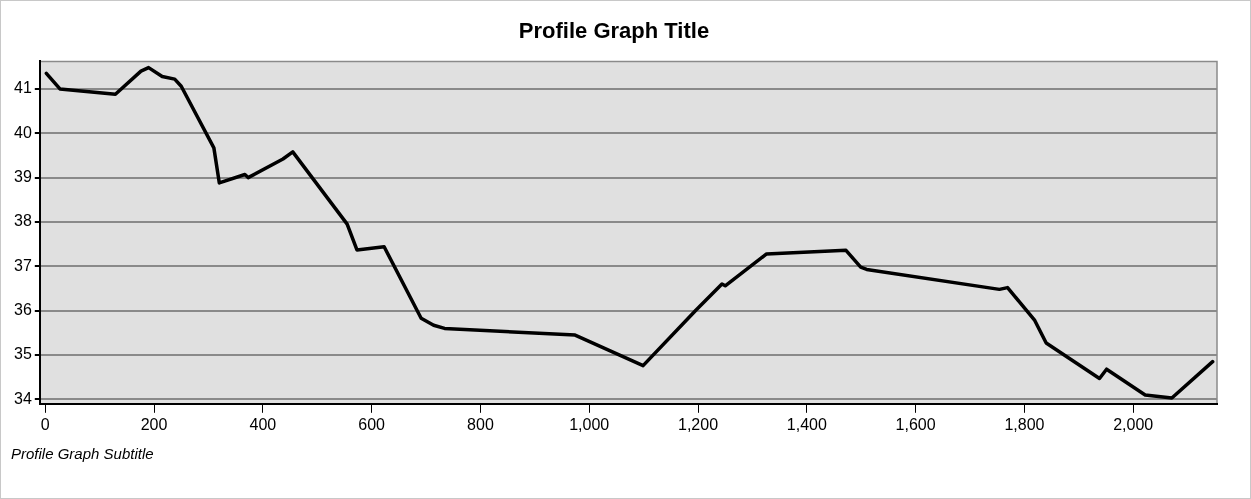  Describe the element at coordinates (1133, 424) in the screenshot. I see `x-tick-label: 2,000` at that location.